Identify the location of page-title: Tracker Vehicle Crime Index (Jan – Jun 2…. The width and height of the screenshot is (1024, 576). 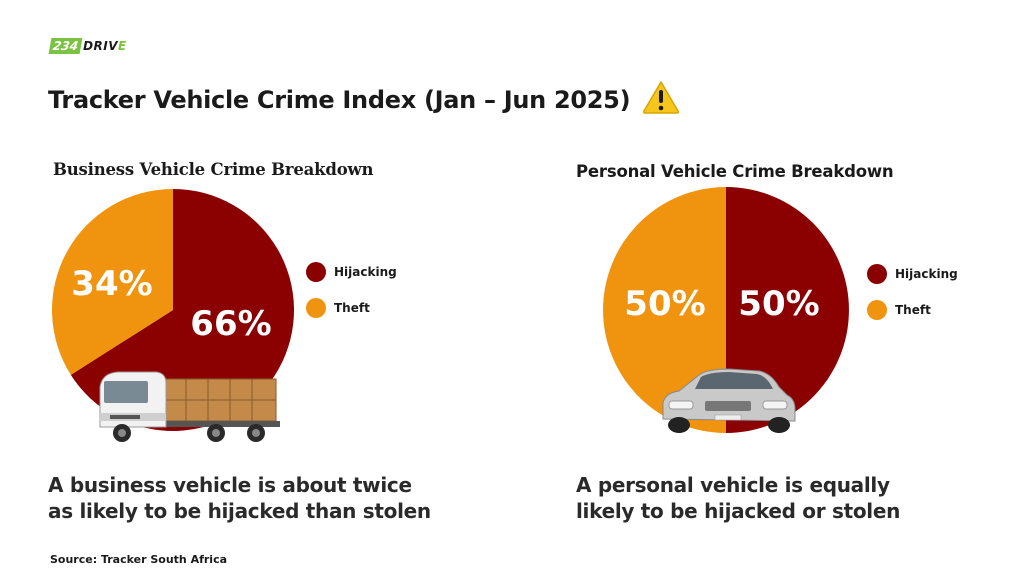
(364, 97).